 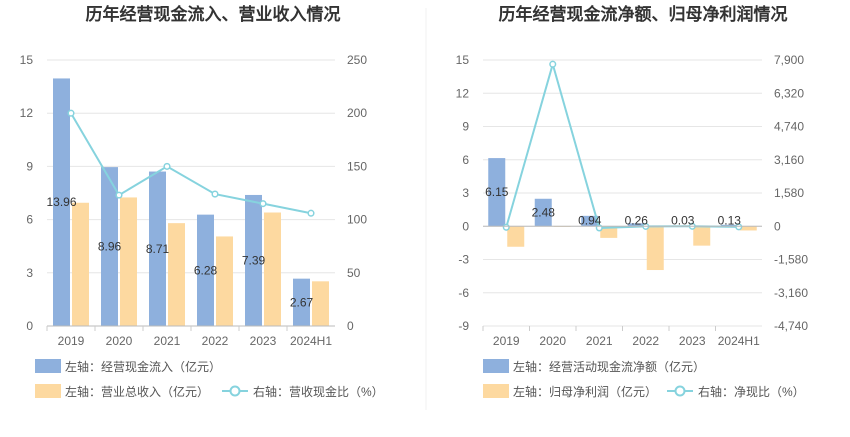 What do you see at coordinates (235, 391) in the screenshot?
I see `legend-swatch-cash-revenue-ratio-marker` at bounding box center [235, 391].